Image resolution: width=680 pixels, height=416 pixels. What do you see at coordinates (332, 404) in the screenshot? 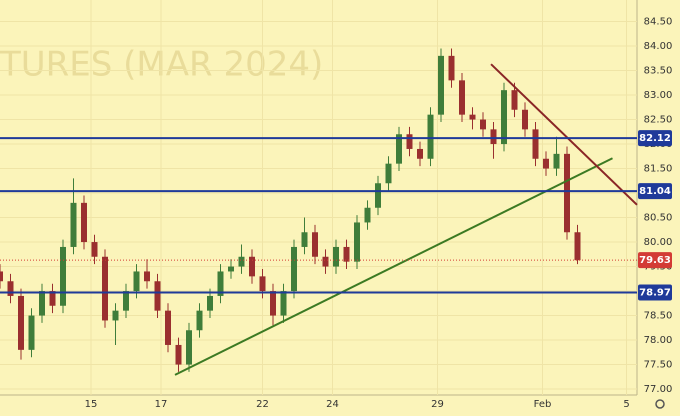
I see `x-tick-label: 24` at bounding box center [332, 404].